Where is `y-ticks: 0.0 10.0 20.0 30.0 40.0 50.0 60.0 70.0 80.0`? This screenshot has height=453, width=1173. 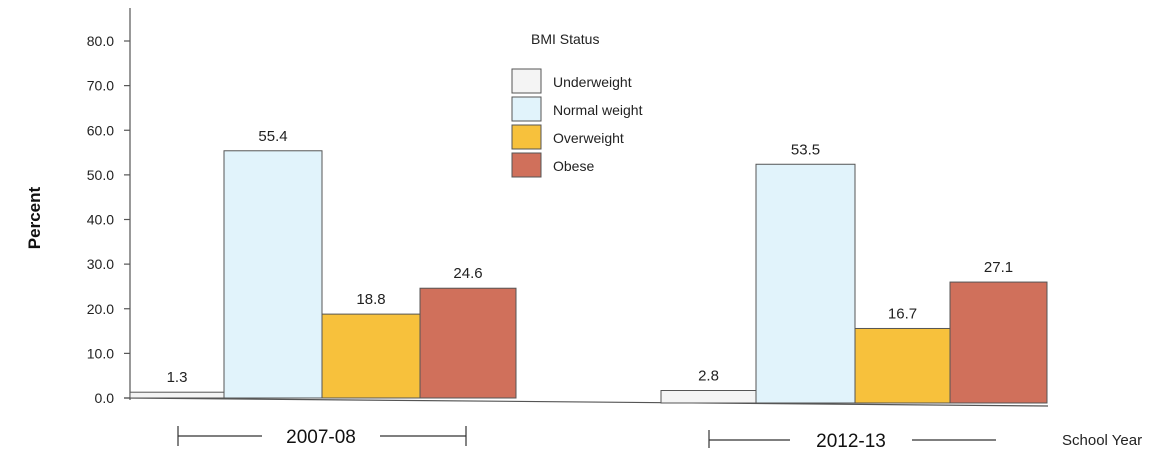
y-ticks: 0.0 10.0 20.0 30.0 40.0 50.0 60.0 70.0 80.0 is located at coordinates (108, 219).